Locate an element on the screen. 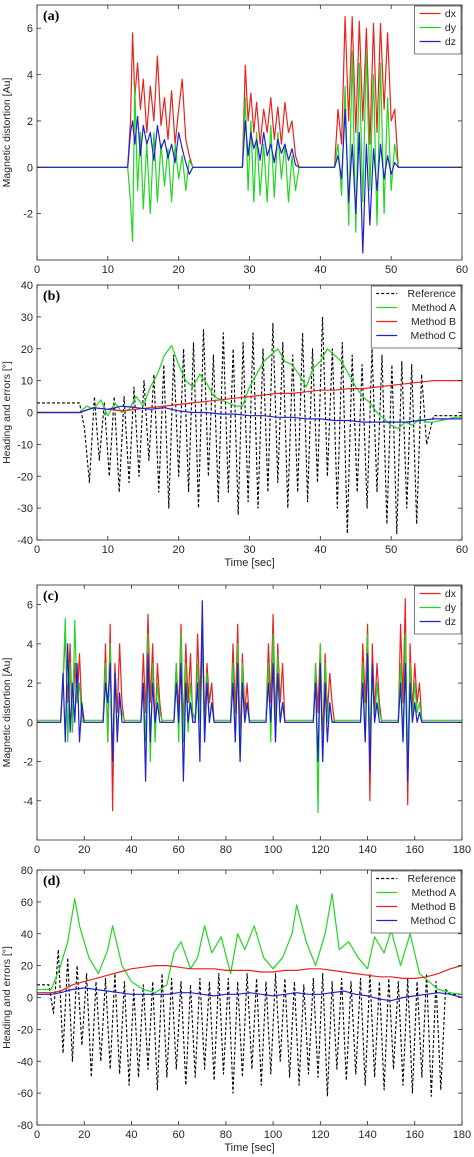 This screenshot has width=474, height=1157. x-tick-label: 10 is located at coordinates (108, 550).